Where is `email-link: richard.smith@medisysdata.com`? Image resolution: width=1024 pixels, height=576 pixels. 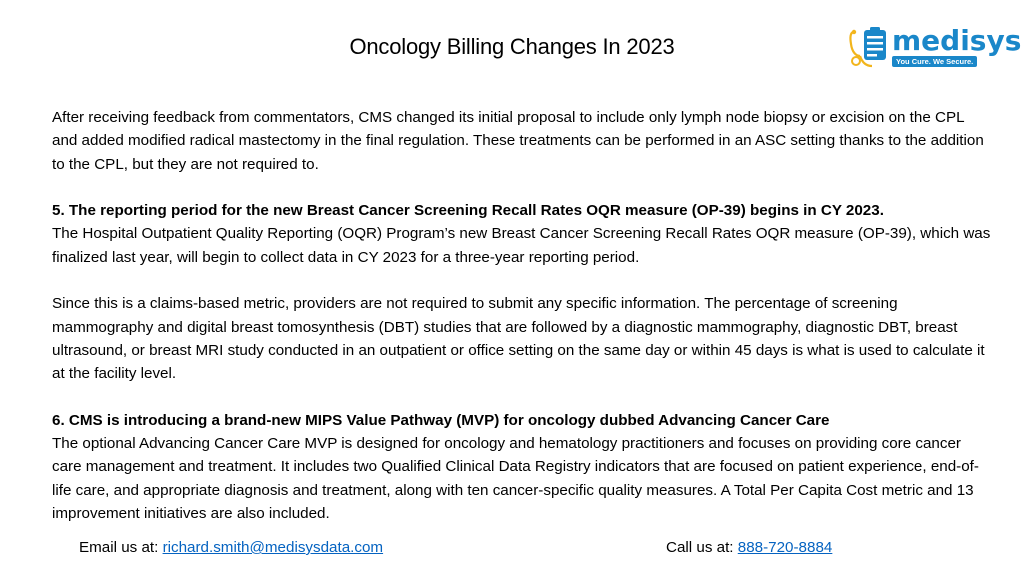
email-link: richard.smith@medisysdata.com is located at coordinates (273, 547).